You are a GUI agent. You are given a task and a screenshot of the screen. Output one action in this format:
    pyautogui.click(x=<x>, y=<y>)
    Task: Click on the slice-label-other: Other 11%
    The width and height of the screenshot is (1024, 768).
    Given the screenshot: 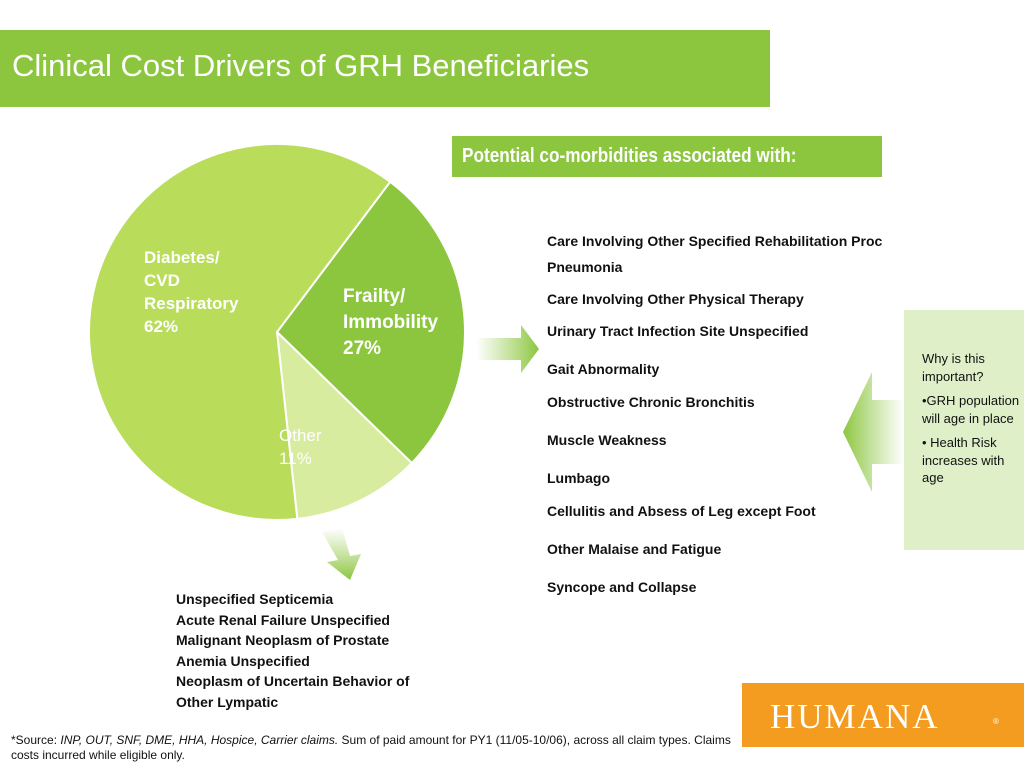 What is the action you would take?
    pyautogui.click(x=300, y=447)
    